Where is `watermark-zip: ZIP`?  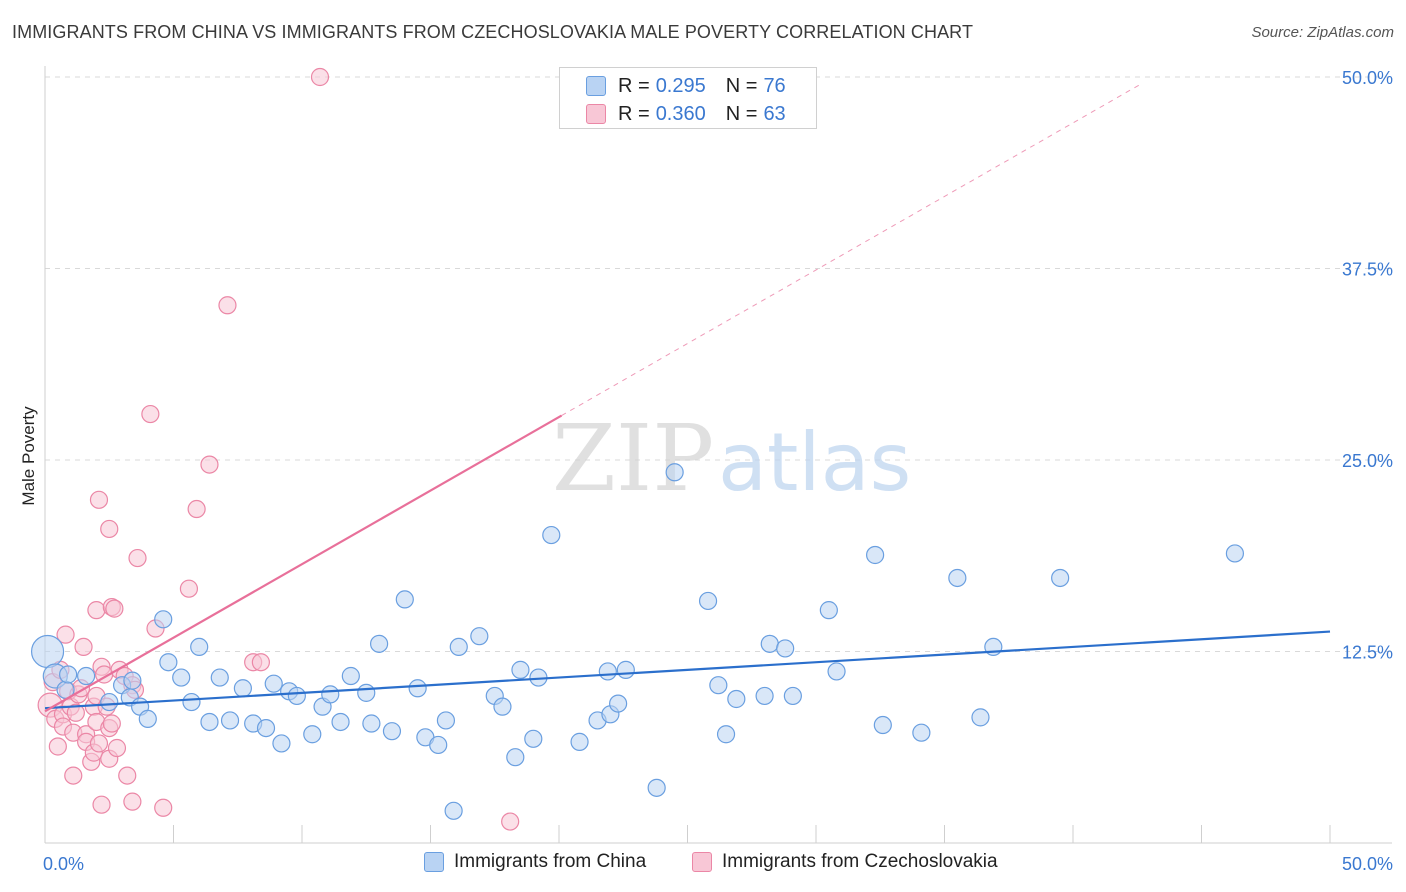 watermark-zip: ZIP is located at coordinates (633, 458).